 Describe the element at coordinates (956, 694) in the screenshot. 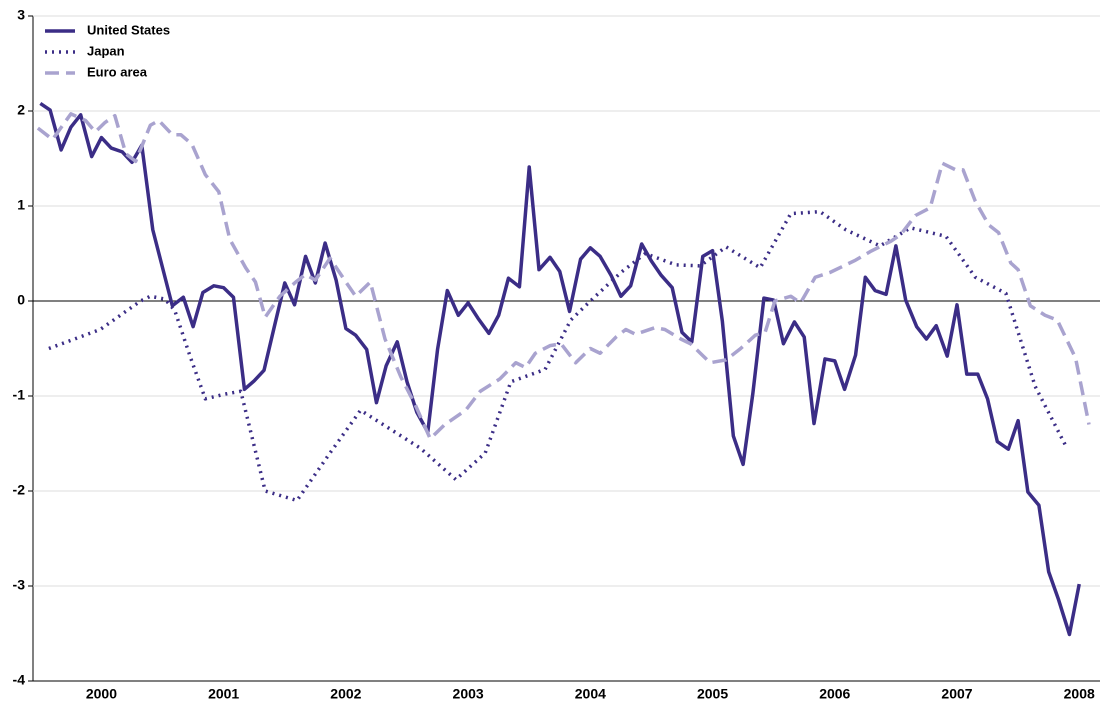

I see `x-tick-label: 2007` at that location.